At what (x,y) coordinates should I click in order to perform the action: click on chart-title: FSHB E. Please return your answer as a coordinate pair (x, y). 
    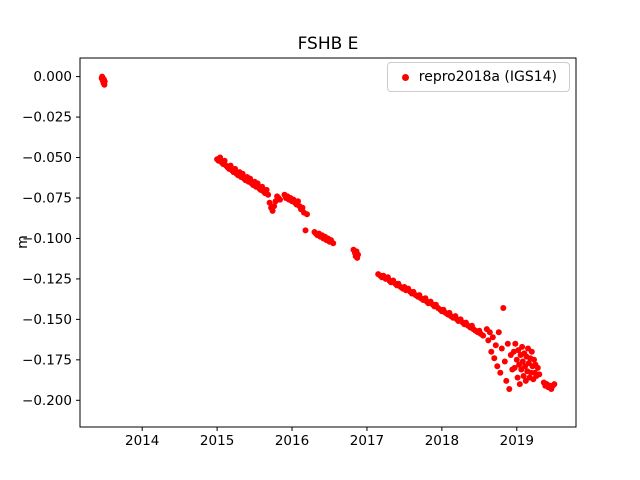
    Looking at the image, I should click on (328, 44).